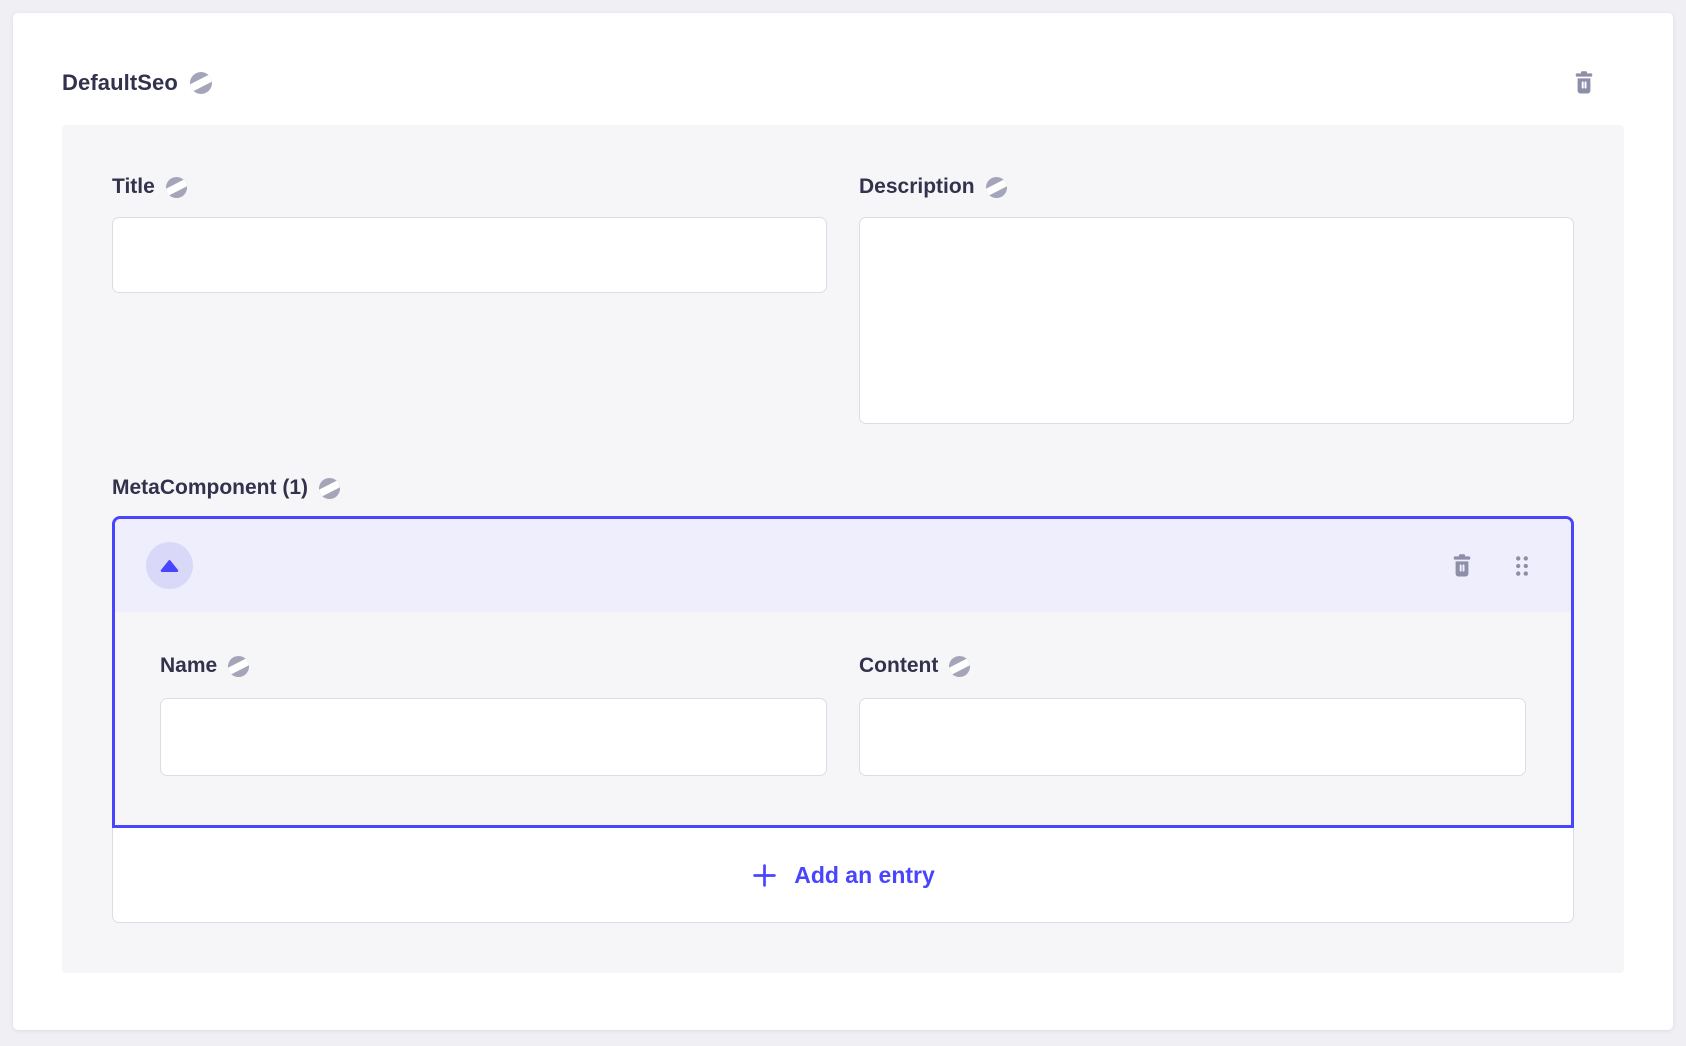  Describe the element at coordinates (210, 487) in the screenshot. I see `repeatable-label: MetaComponent (1)` at that location.